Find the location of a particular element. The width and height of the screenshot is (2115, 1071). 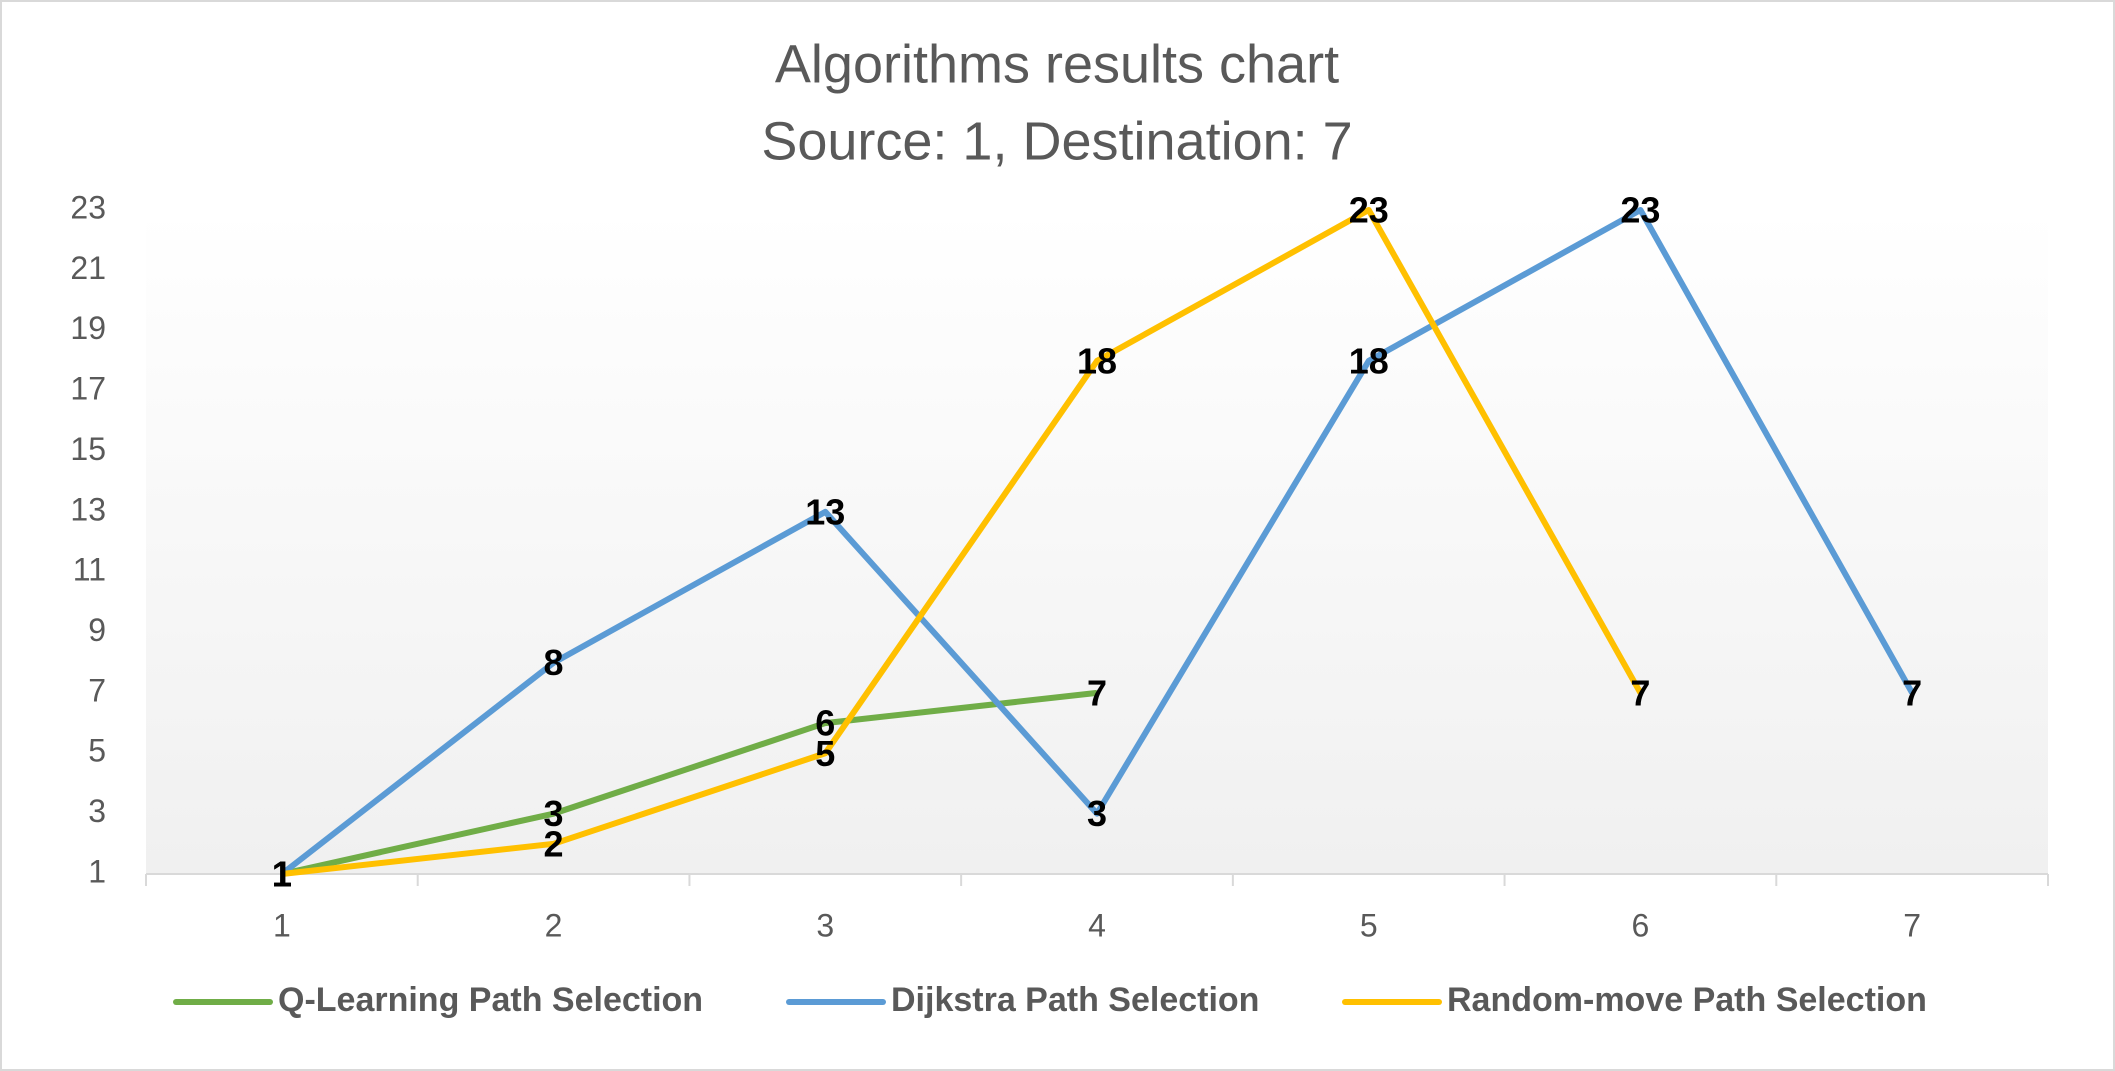

legend-label: Dijkstra Path Selection is located at coordinates (1075, 1000).